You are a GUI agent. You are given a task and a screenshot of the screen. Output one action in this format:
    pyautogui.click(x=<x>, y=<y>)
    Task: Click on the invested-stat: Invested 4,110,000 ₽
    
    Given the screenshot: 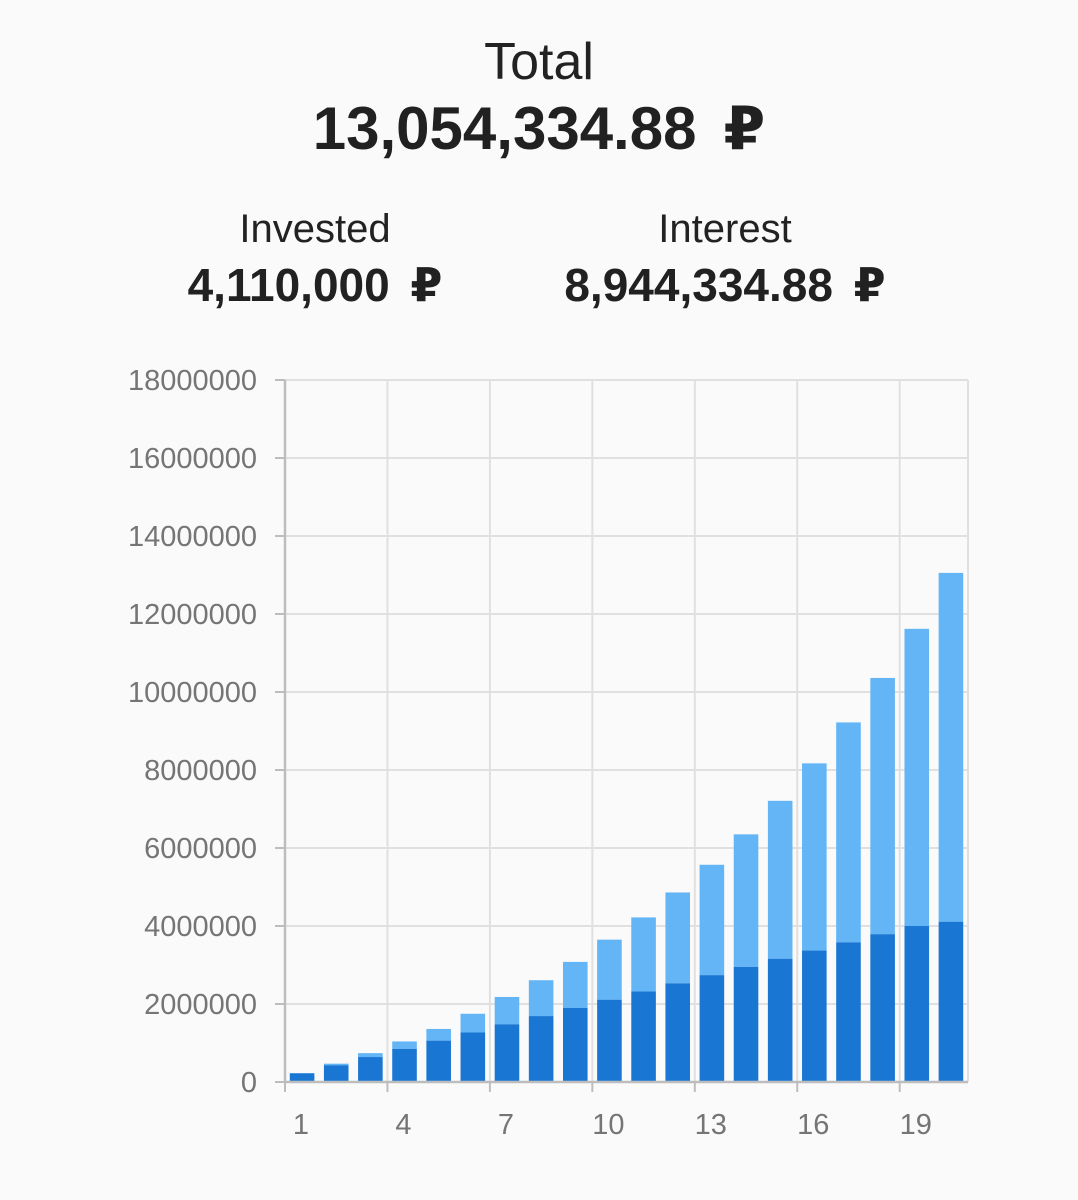 What is the action you would take?
    pyautogui.click(x=315, y=259)
    